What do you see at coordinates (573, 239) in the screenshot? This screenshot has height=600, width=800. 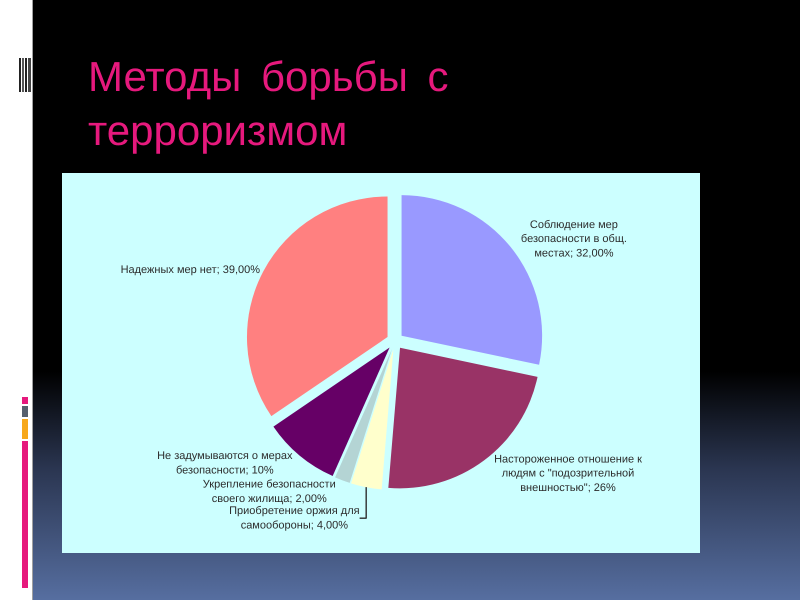 I see `slice-label: Соблюдение мер безопасности в общ. местах; 32,00%` at bounding box center [573, 239].